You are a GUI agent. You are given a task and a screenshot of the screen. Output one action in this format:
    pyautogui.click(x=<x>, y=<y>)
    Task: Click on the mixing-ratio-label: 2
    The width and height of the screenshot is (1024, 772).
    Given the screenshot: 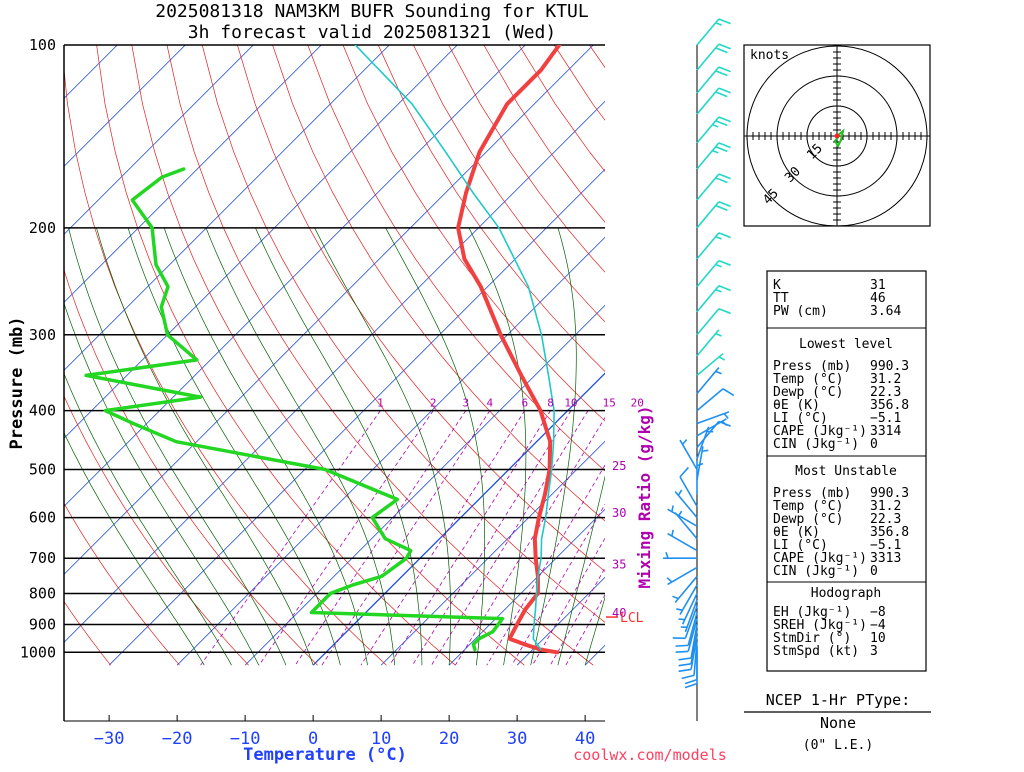 What is the action you would take?
    pyautogui.click(x=433, y=403)
    